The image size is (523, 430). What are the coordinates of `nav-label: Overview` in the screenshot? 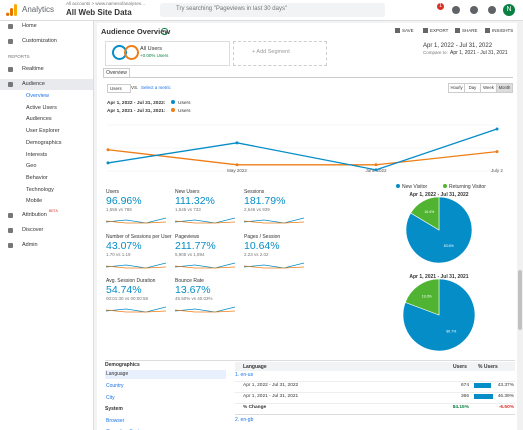 It's located at (37, 96).